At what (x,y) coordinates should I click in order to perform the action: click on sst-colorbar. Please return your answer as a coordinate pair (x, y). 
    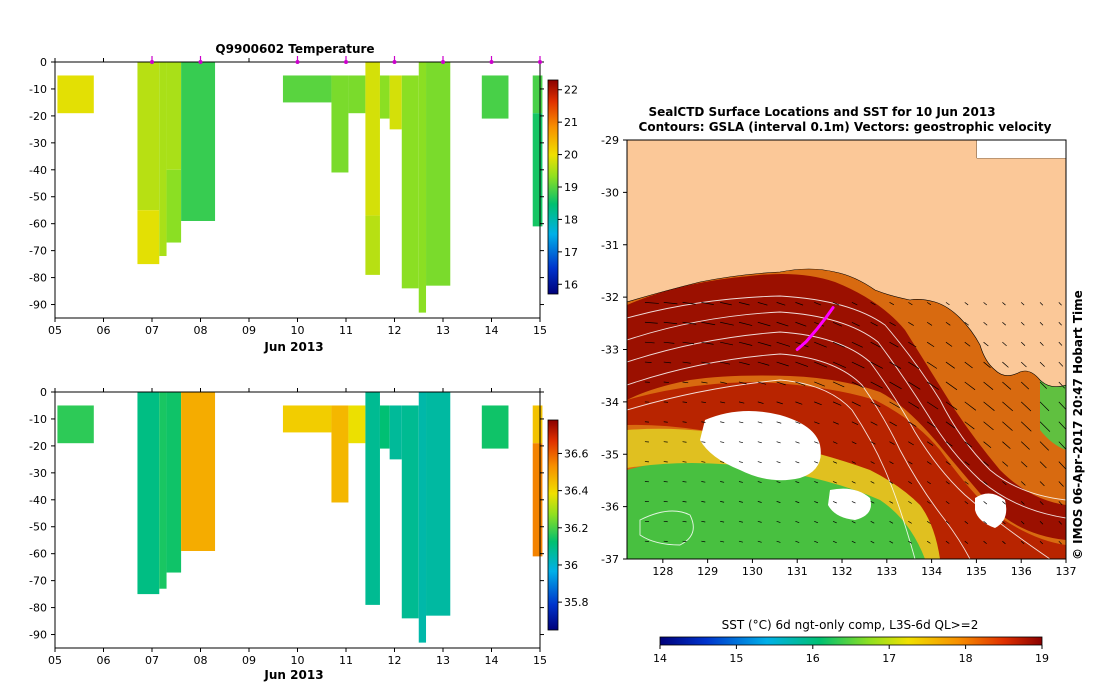
    Looking at the image, I should click on (851, 641).